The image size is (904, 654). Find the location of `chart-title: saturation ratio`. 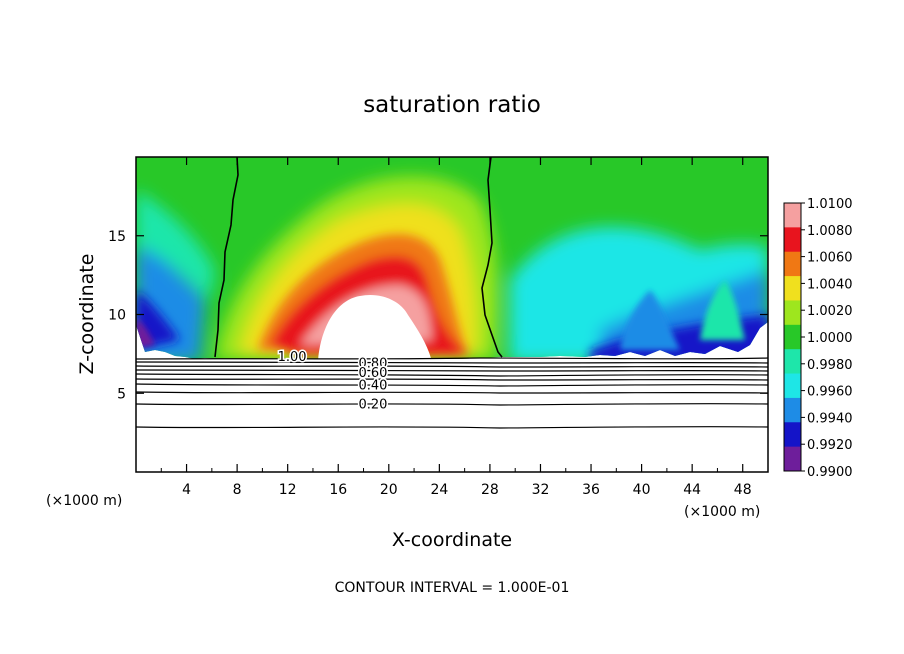

chart-title: saturation ratio is located at coordinates (452, 105).